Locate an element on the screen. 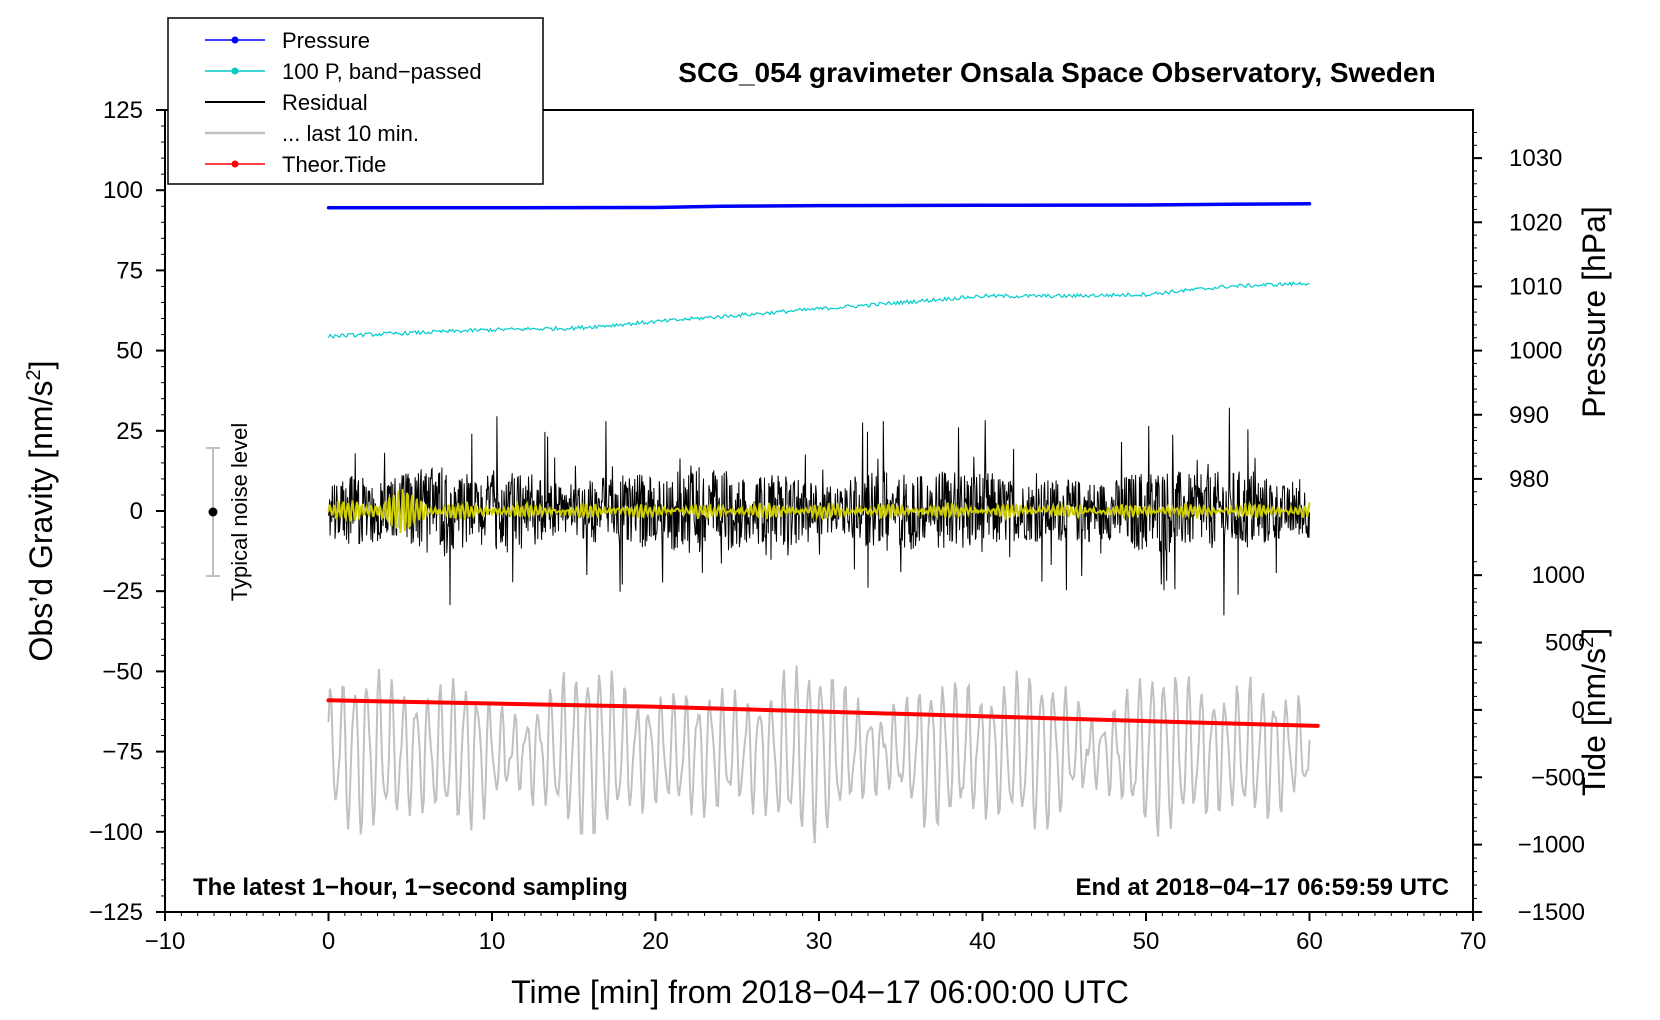 The image size is (1660, 1020). pressure-tick-label: 980 is located at coordinates (1529, 479).